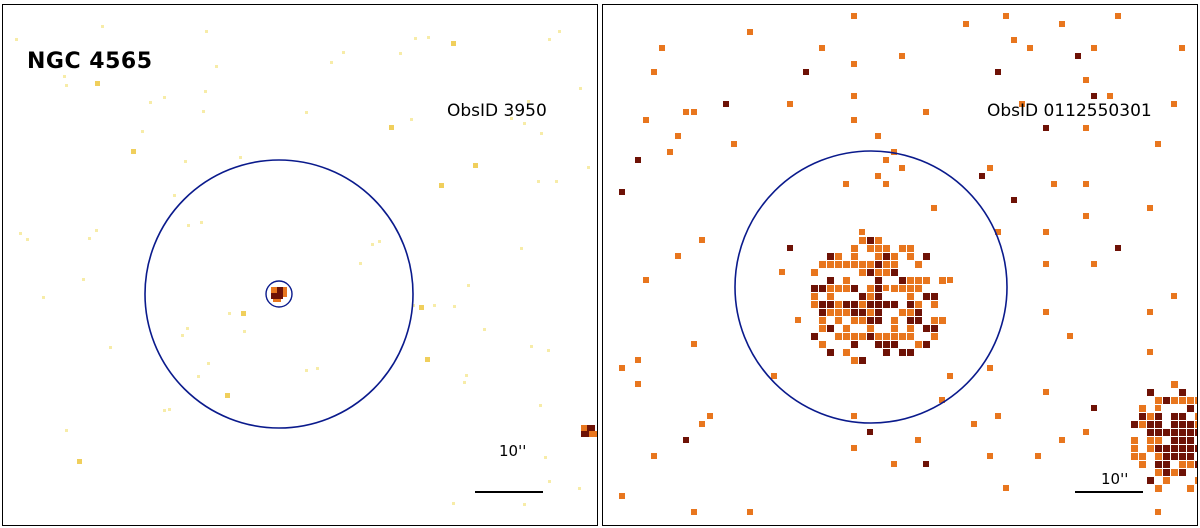  I want to click on obsid-label: ObsID 0112550301, so click(1069, 111).